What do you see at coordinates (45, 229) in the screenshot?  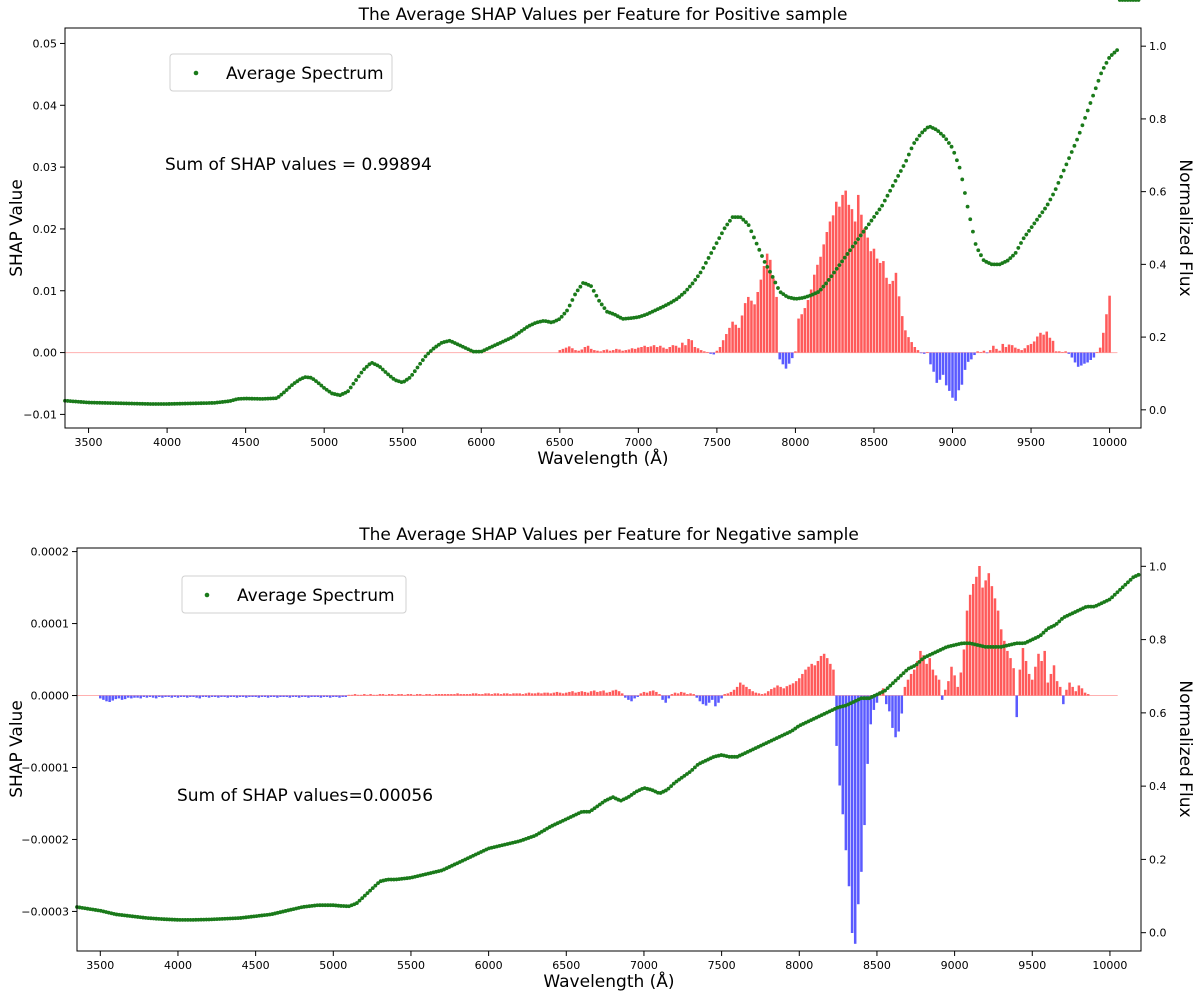 I see `y-tick-label: 0.02` at bounding box center [45, 229].